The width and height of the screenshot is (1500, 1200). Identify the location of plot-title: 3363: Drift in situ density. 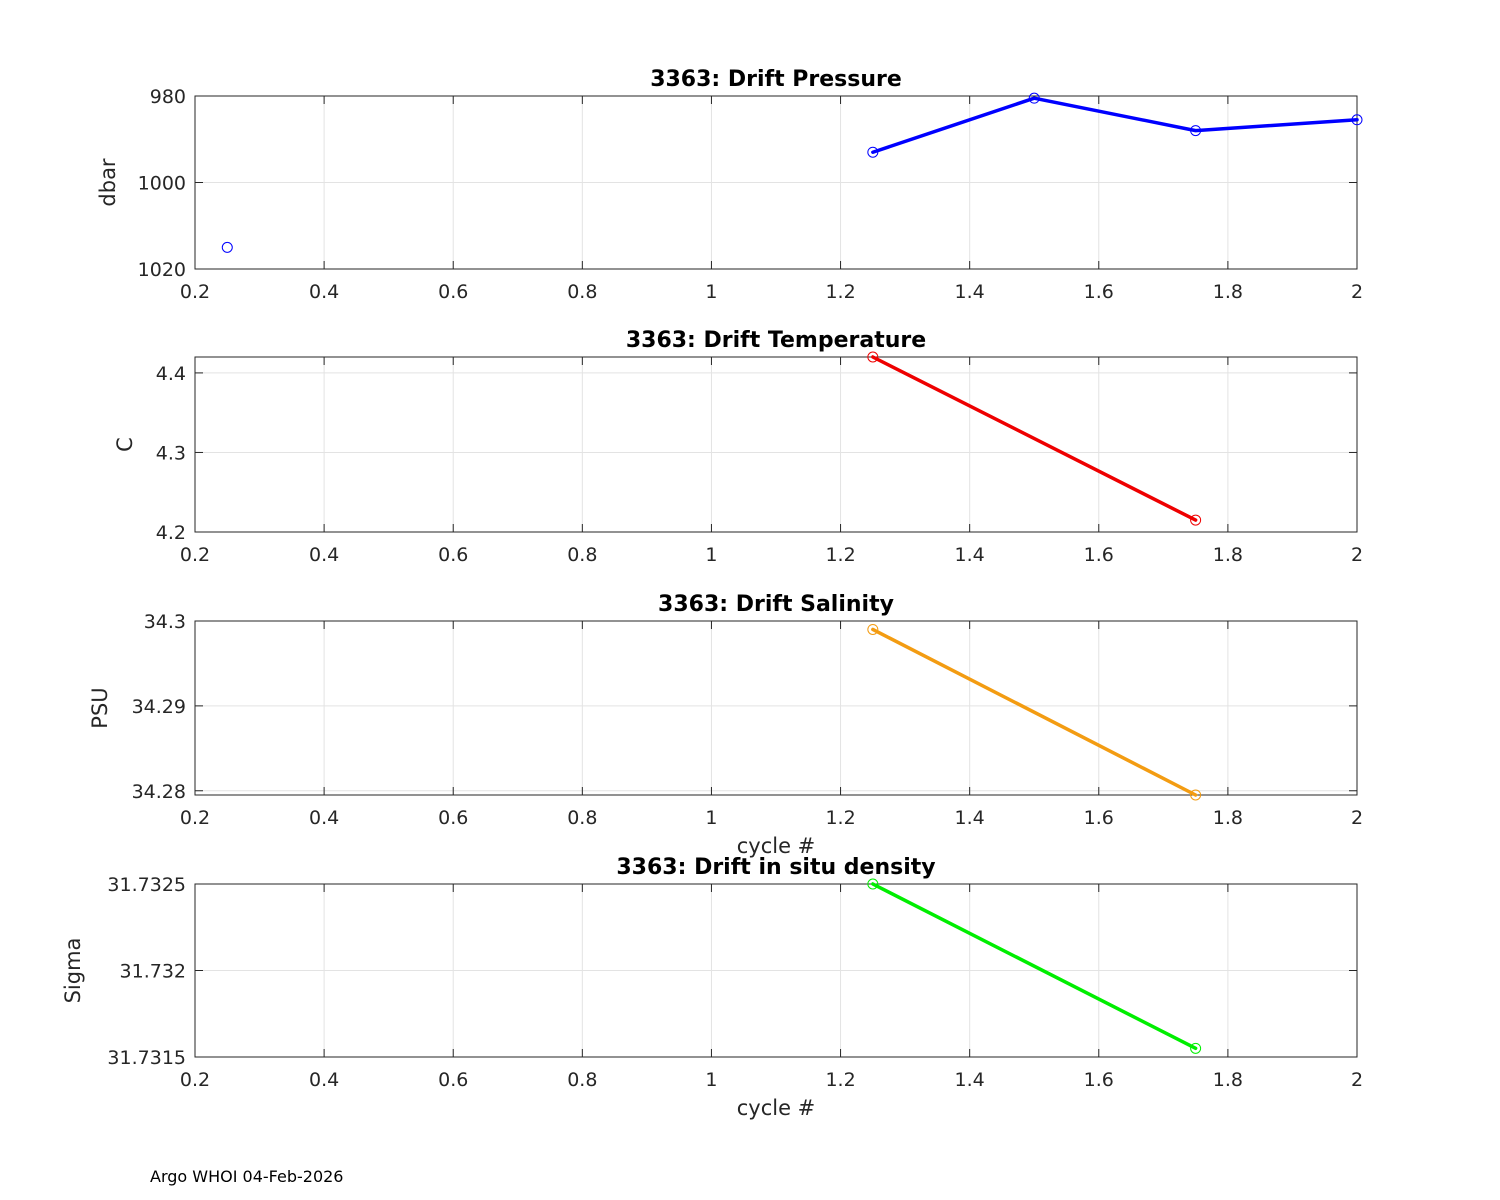
(775, 867).